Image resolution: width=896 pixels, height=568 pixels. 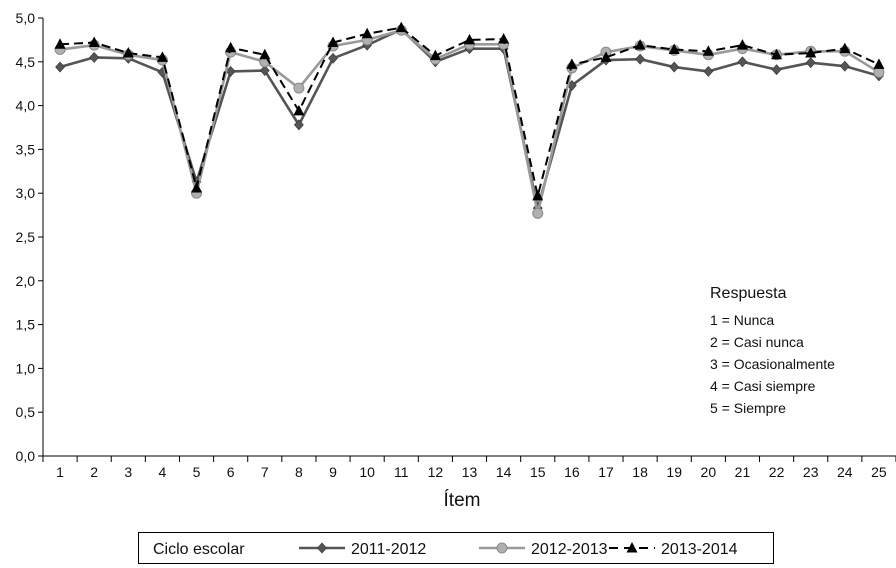 I want to click on y-tick-label: 2,0, so click(x=26, y=281).